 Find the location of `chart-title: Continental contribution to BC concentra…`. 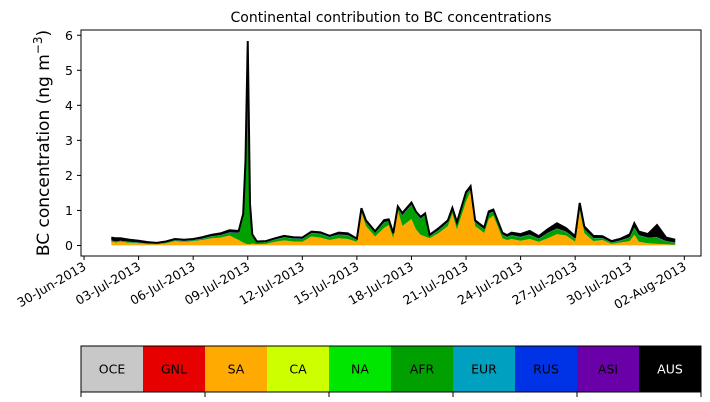

chart-title: Continental contribution to BC concentra… is located at coordinates (390, 18).